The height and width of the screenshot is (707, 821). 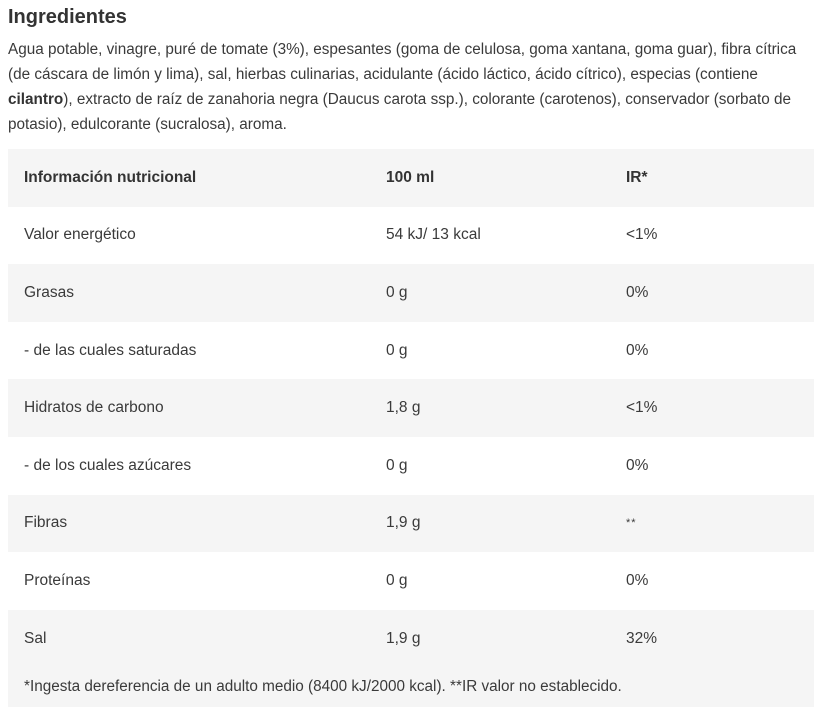 I want to click on table-row: Grasas 0 g 0%, so click(x=411, y=293).